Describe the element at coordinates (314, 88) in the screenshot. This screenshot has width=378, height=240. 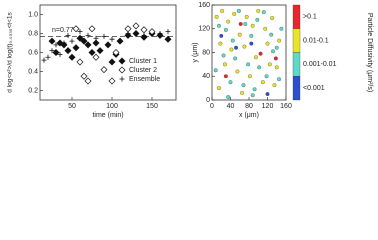
I see `colorbar-label: <0.001` at that location.